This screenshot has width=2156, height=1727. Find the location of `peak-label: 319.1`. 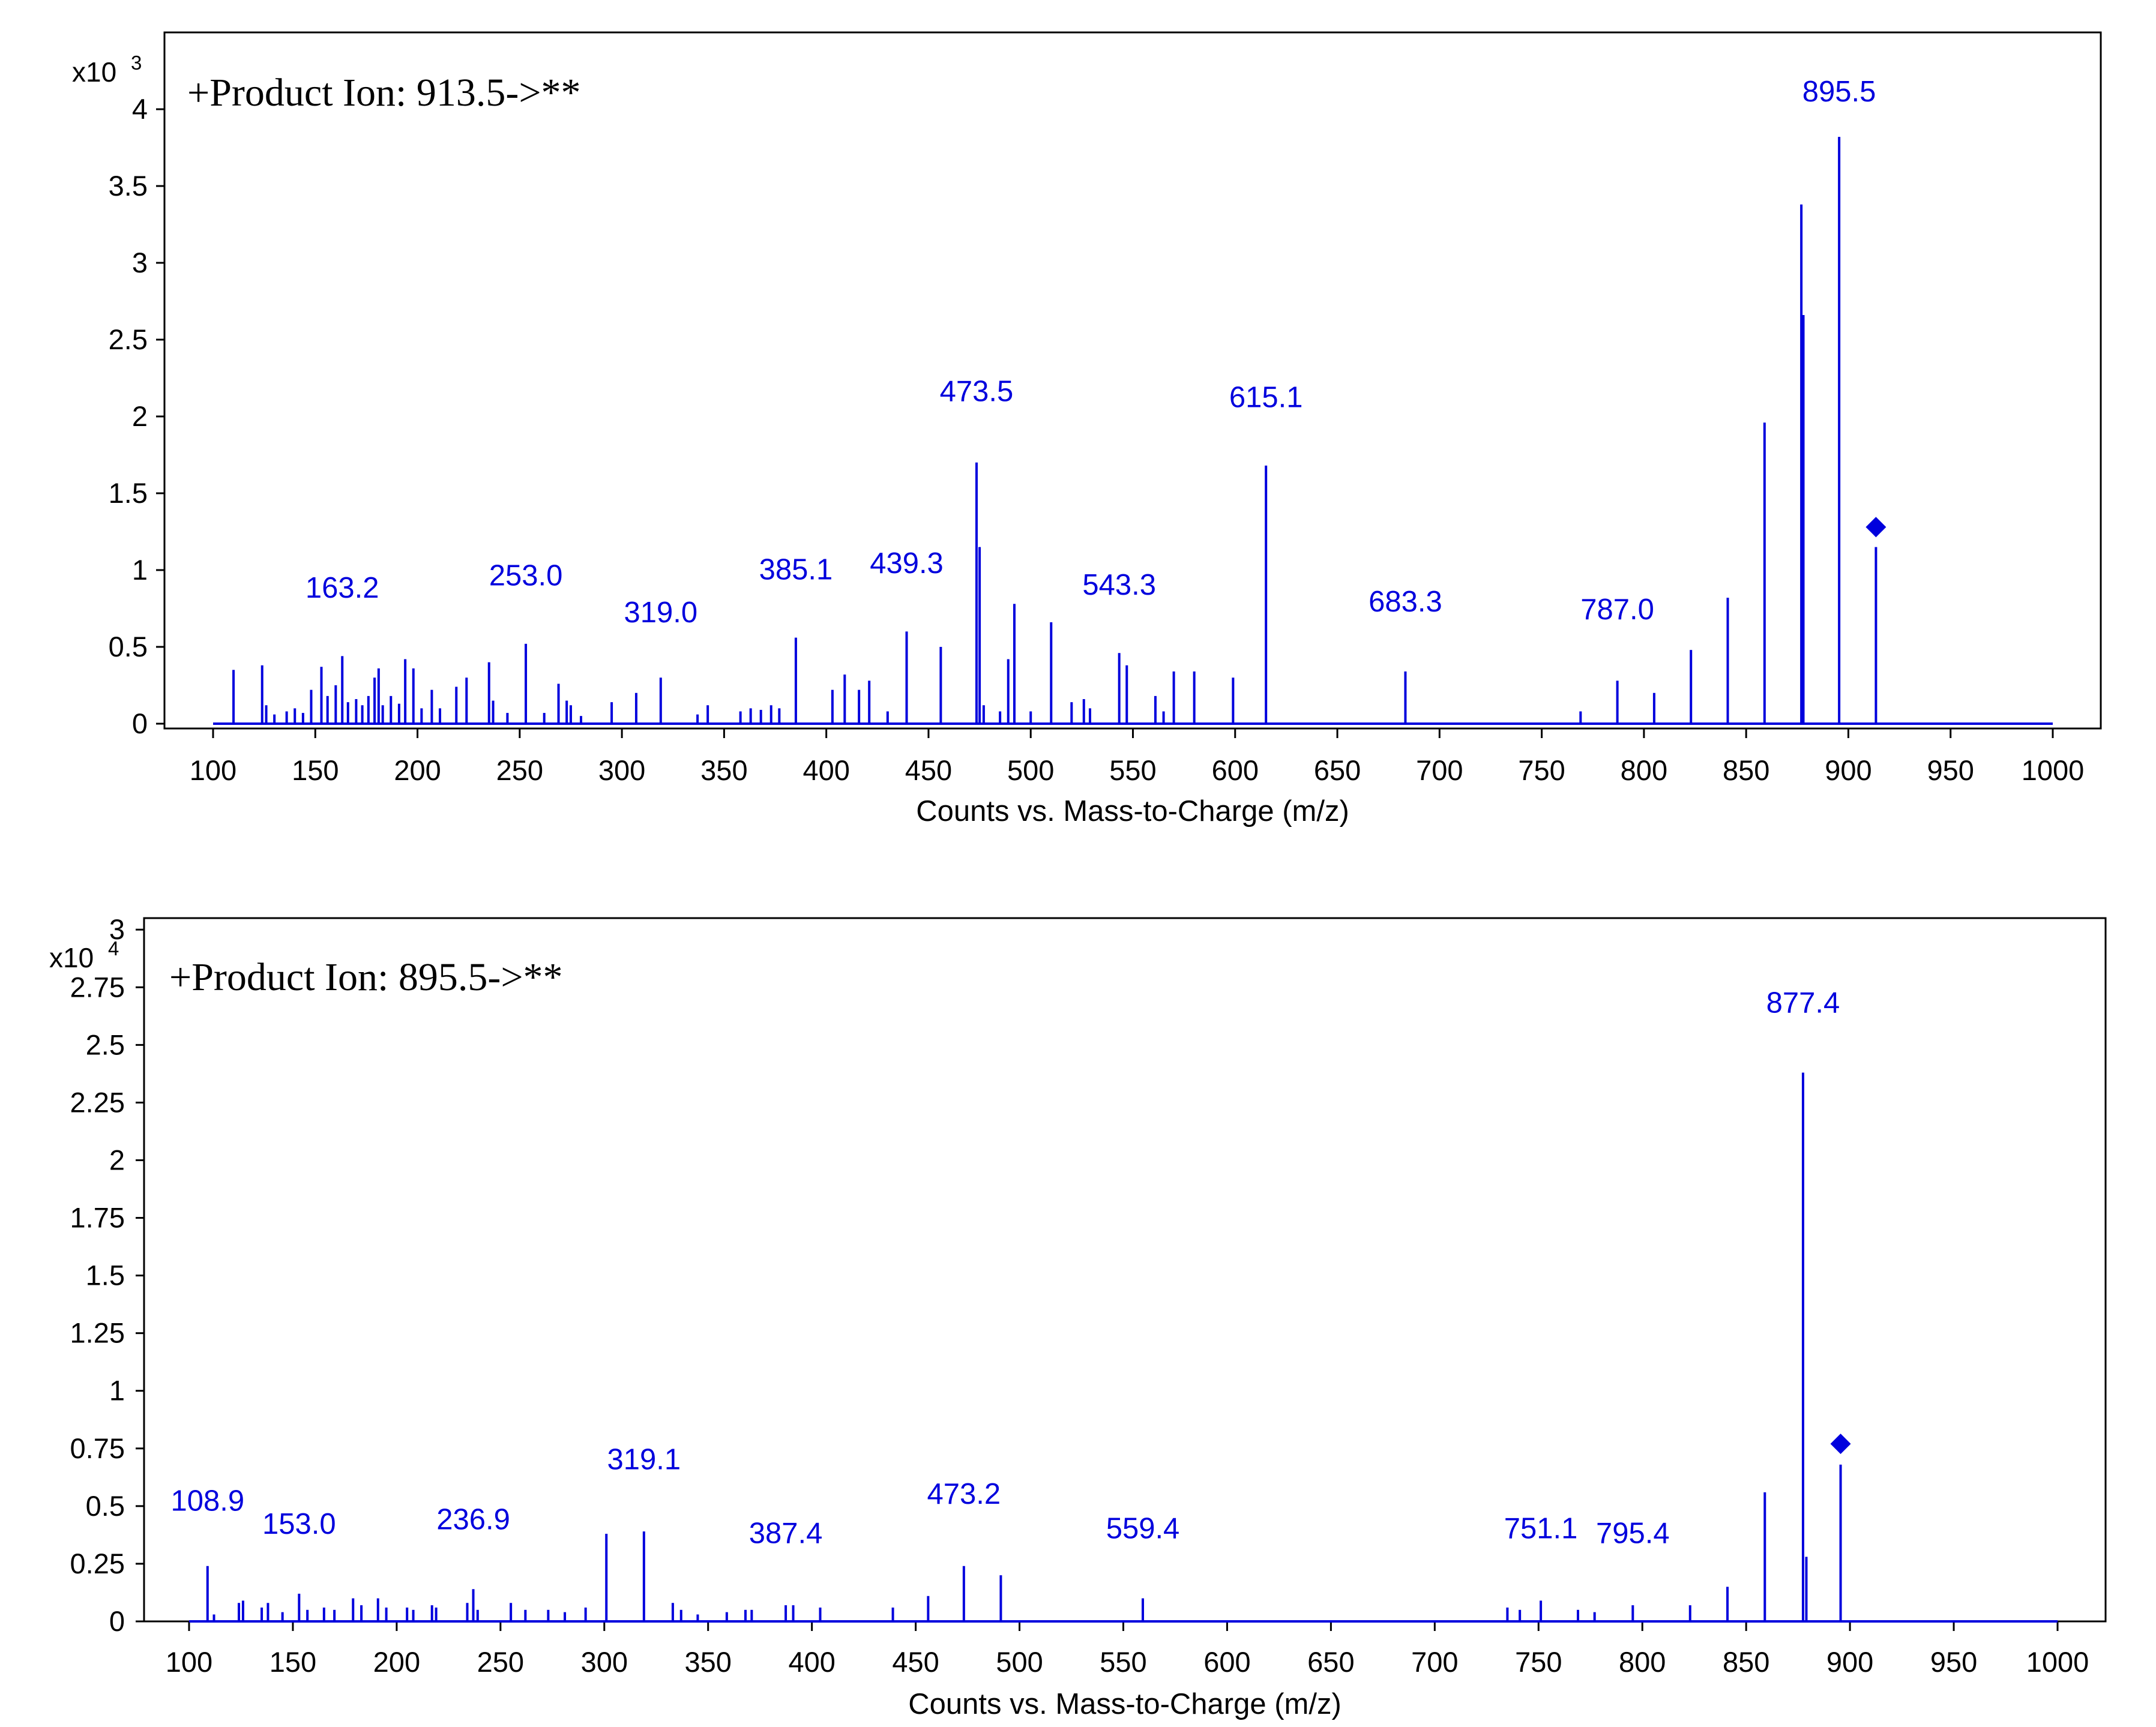

peak-label: 319.1 is located at coordinates (644, 1459).